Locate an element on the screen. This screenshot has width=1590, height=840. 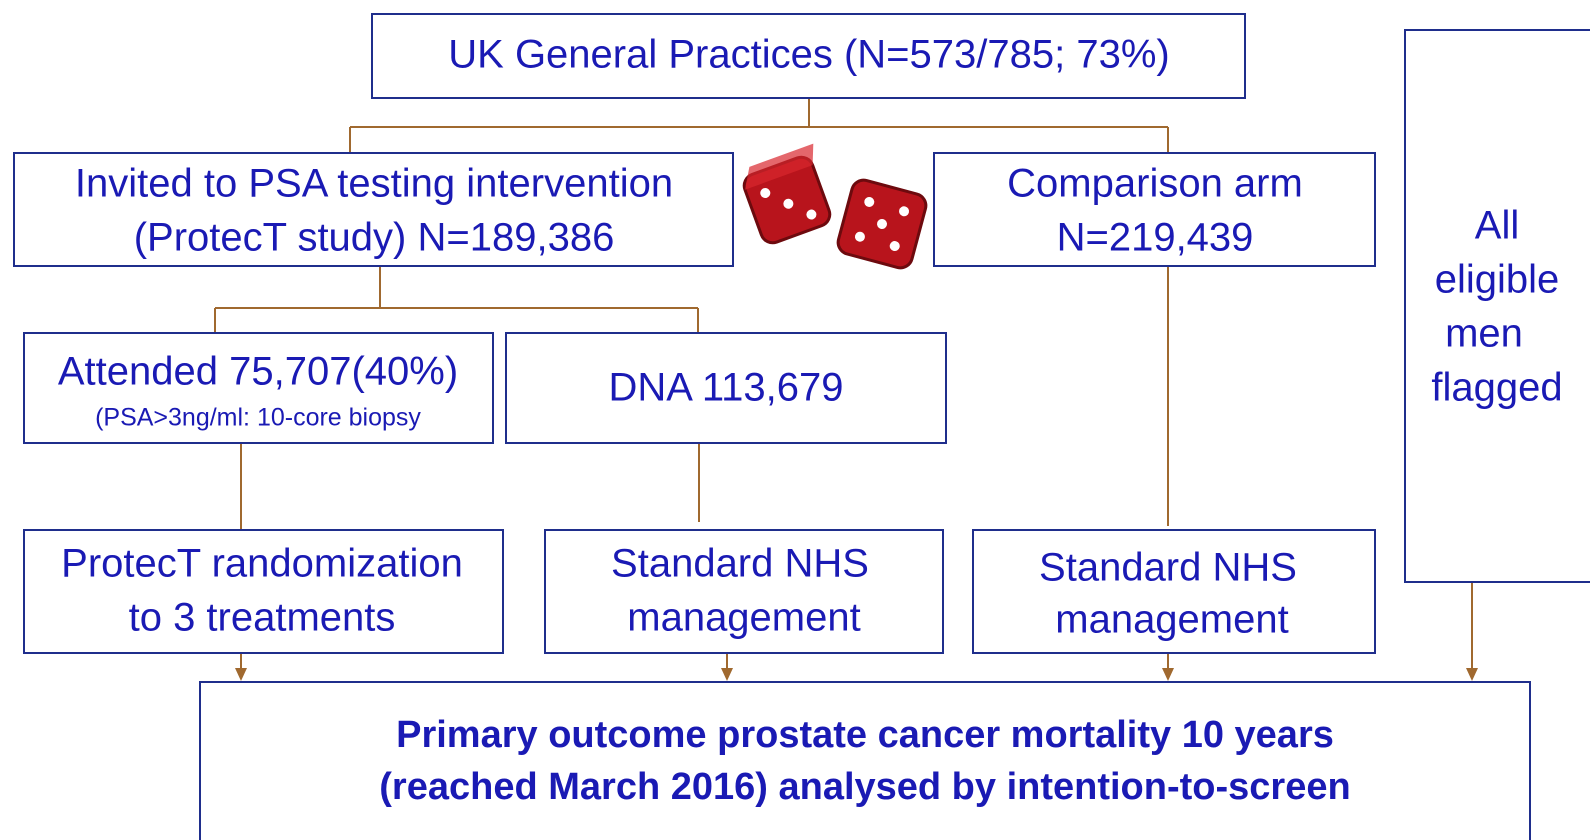
node-text: men is located at coordinates (1484, 334).